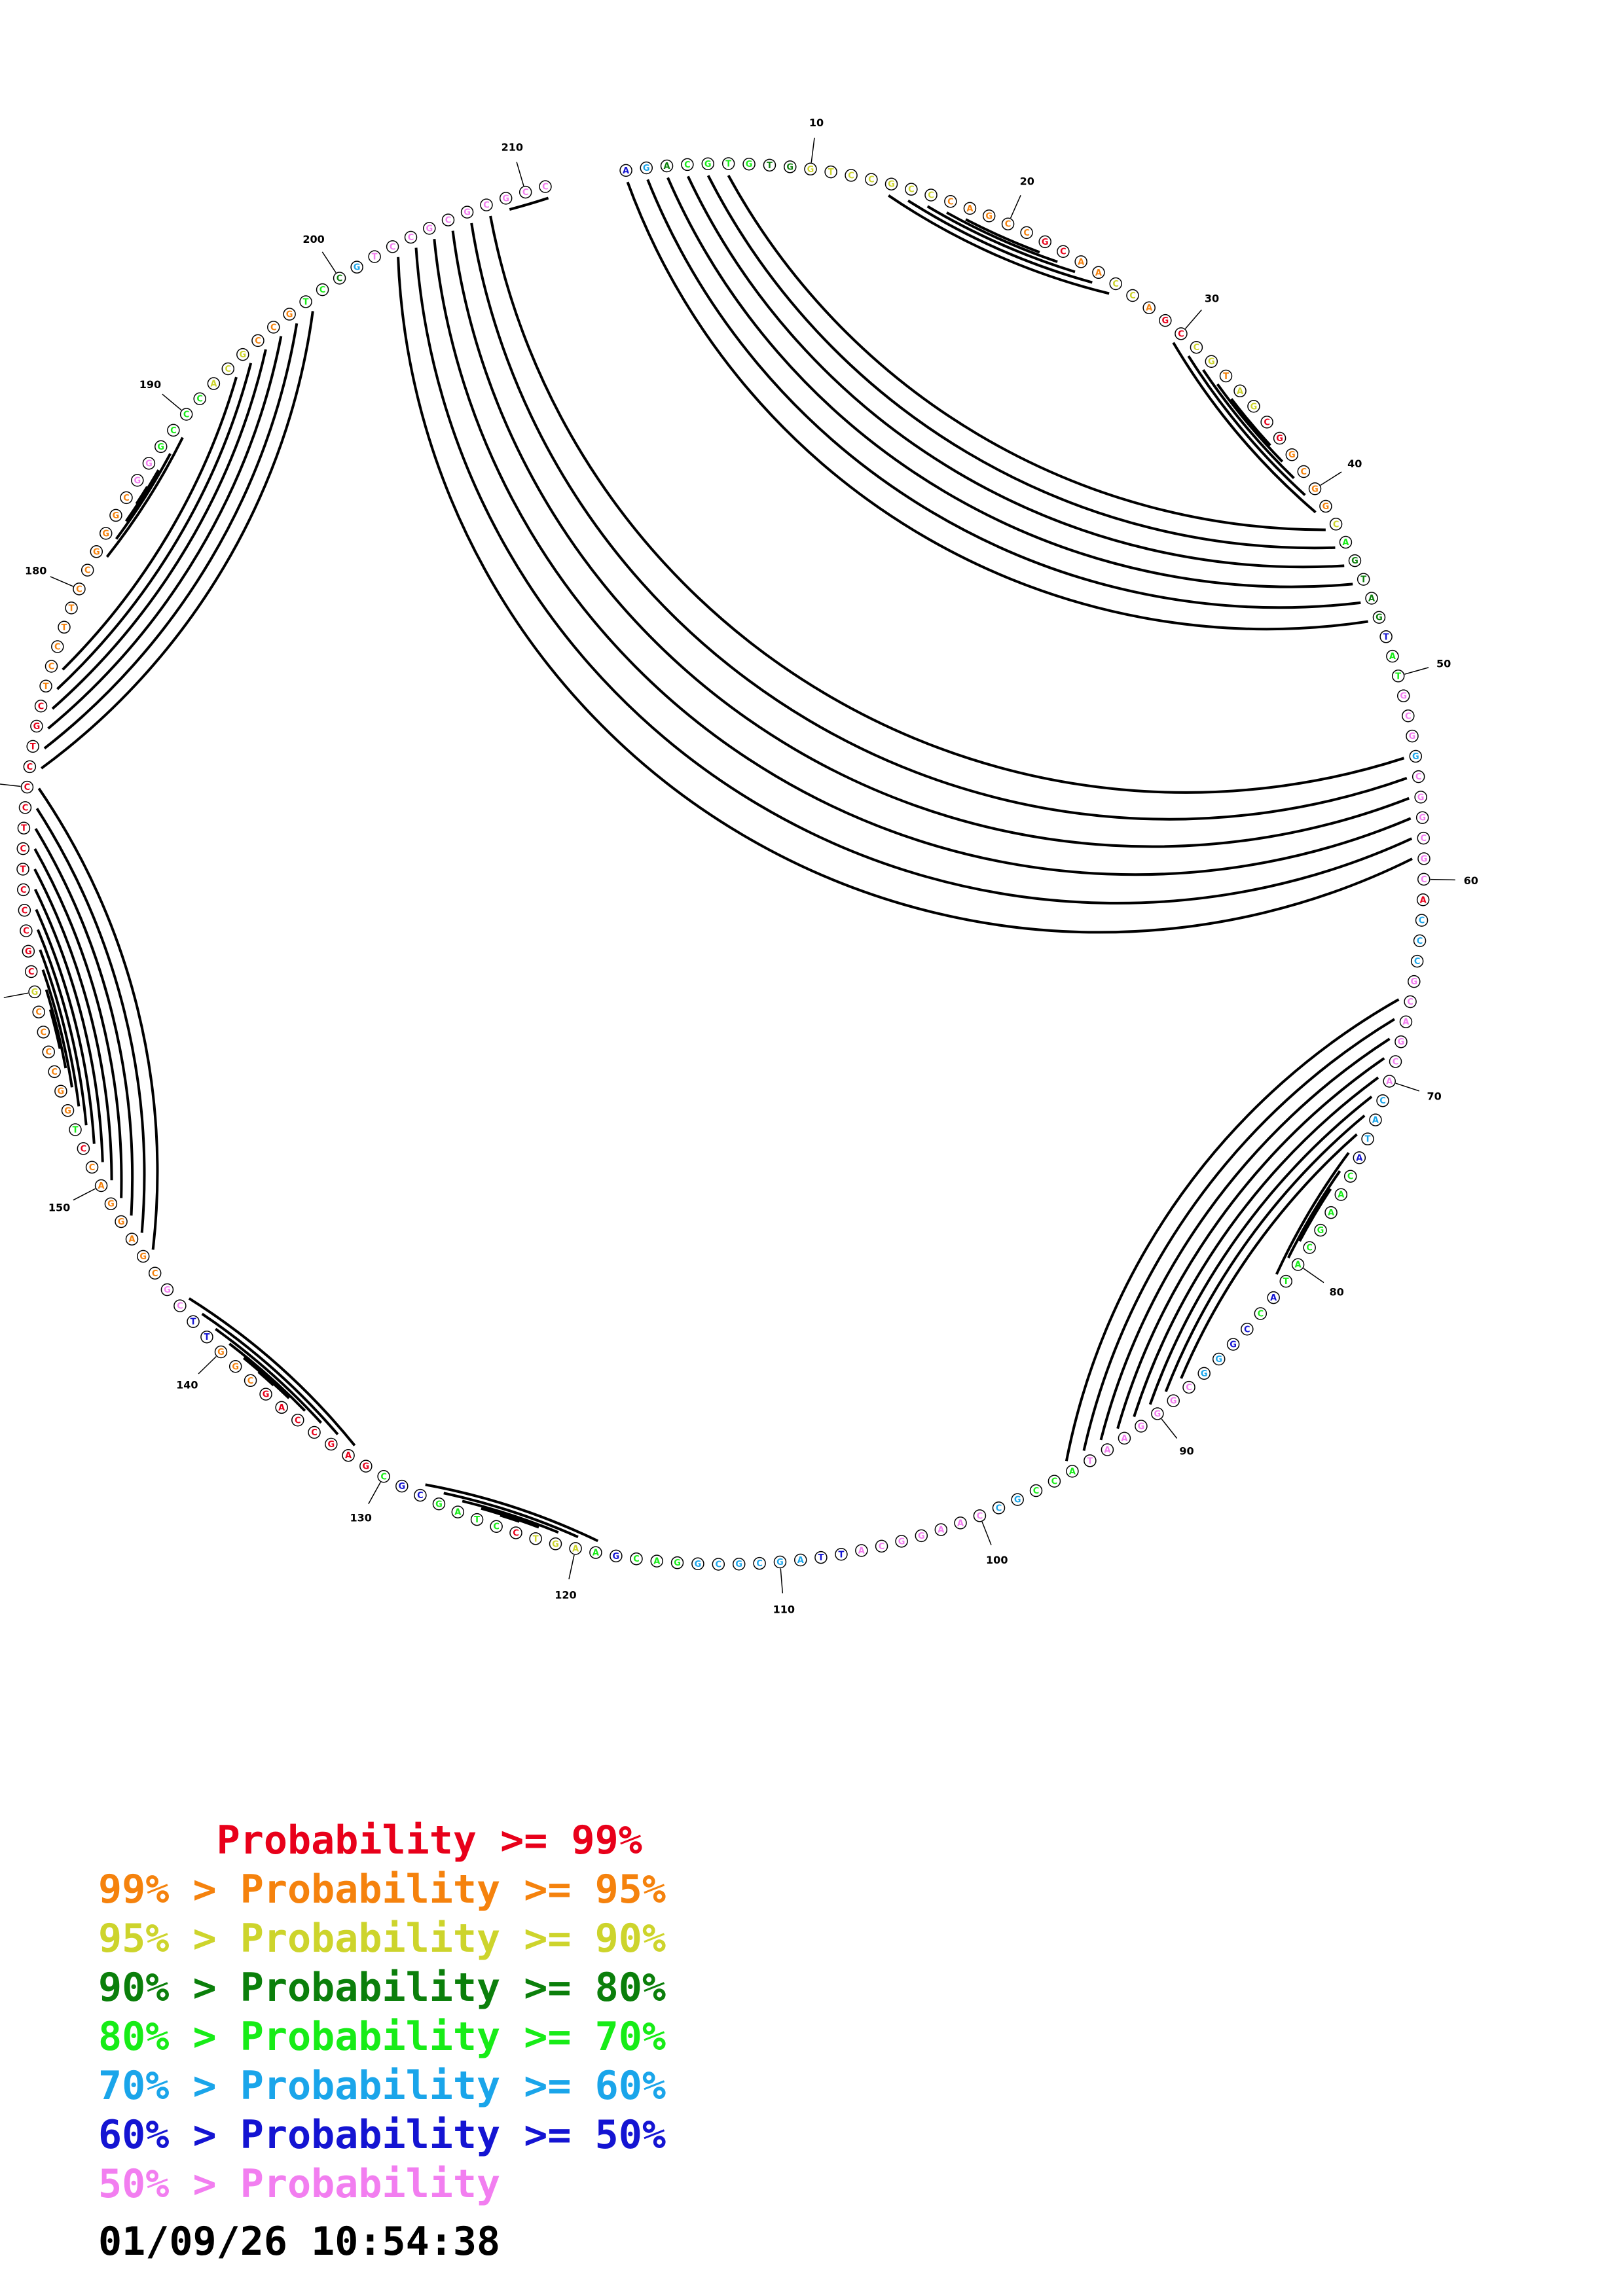  What do you see at coordinates (382, 1988) in the screenshot?
I see `legend-row: 90% > Probability >= 80%` at bounding box center [382, 1988].